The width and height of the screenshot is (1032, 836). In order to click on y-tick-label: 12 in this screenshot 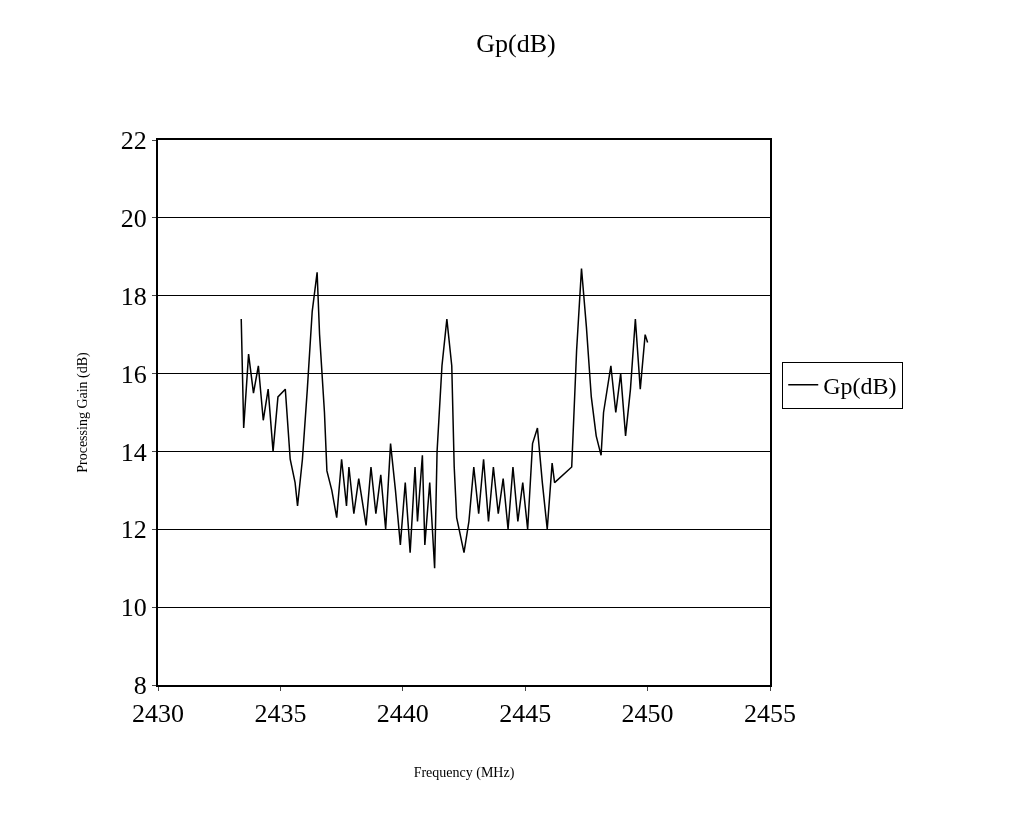, I will do `click(133, 530)`.